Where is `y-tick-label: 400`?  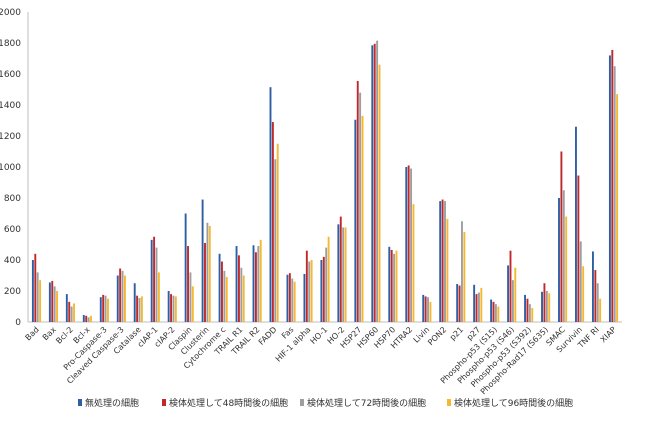 y-tick-label: 400 is located at coordinates (12, 261).